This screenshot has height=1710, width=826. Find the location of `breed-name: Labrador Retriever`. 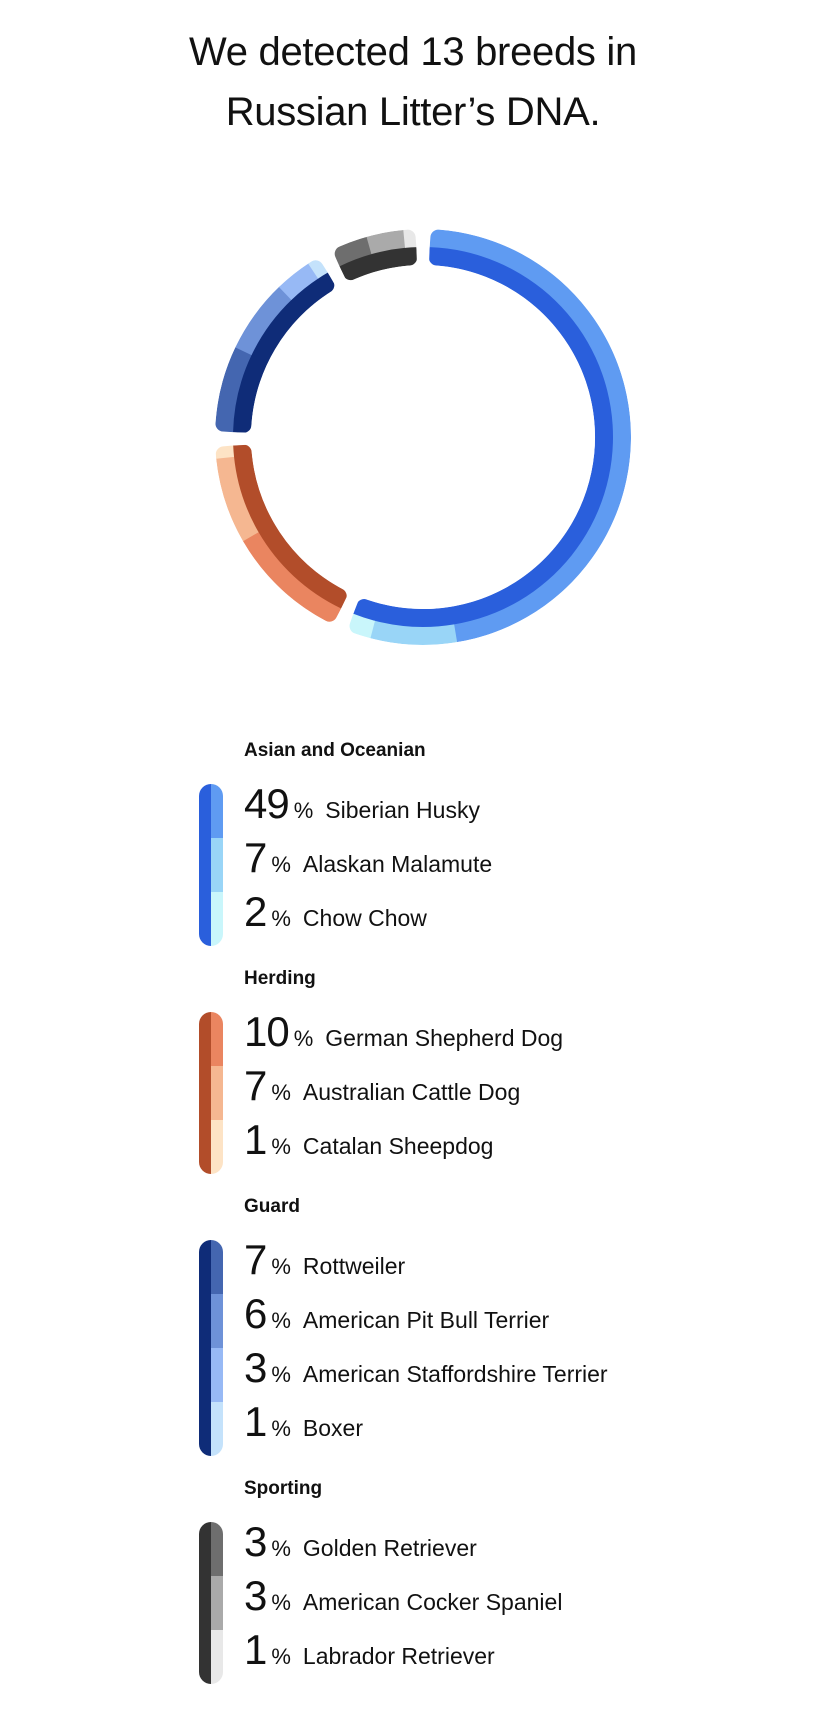

breed-name: Labrador Retriever is located at coordinates (398, 1656).